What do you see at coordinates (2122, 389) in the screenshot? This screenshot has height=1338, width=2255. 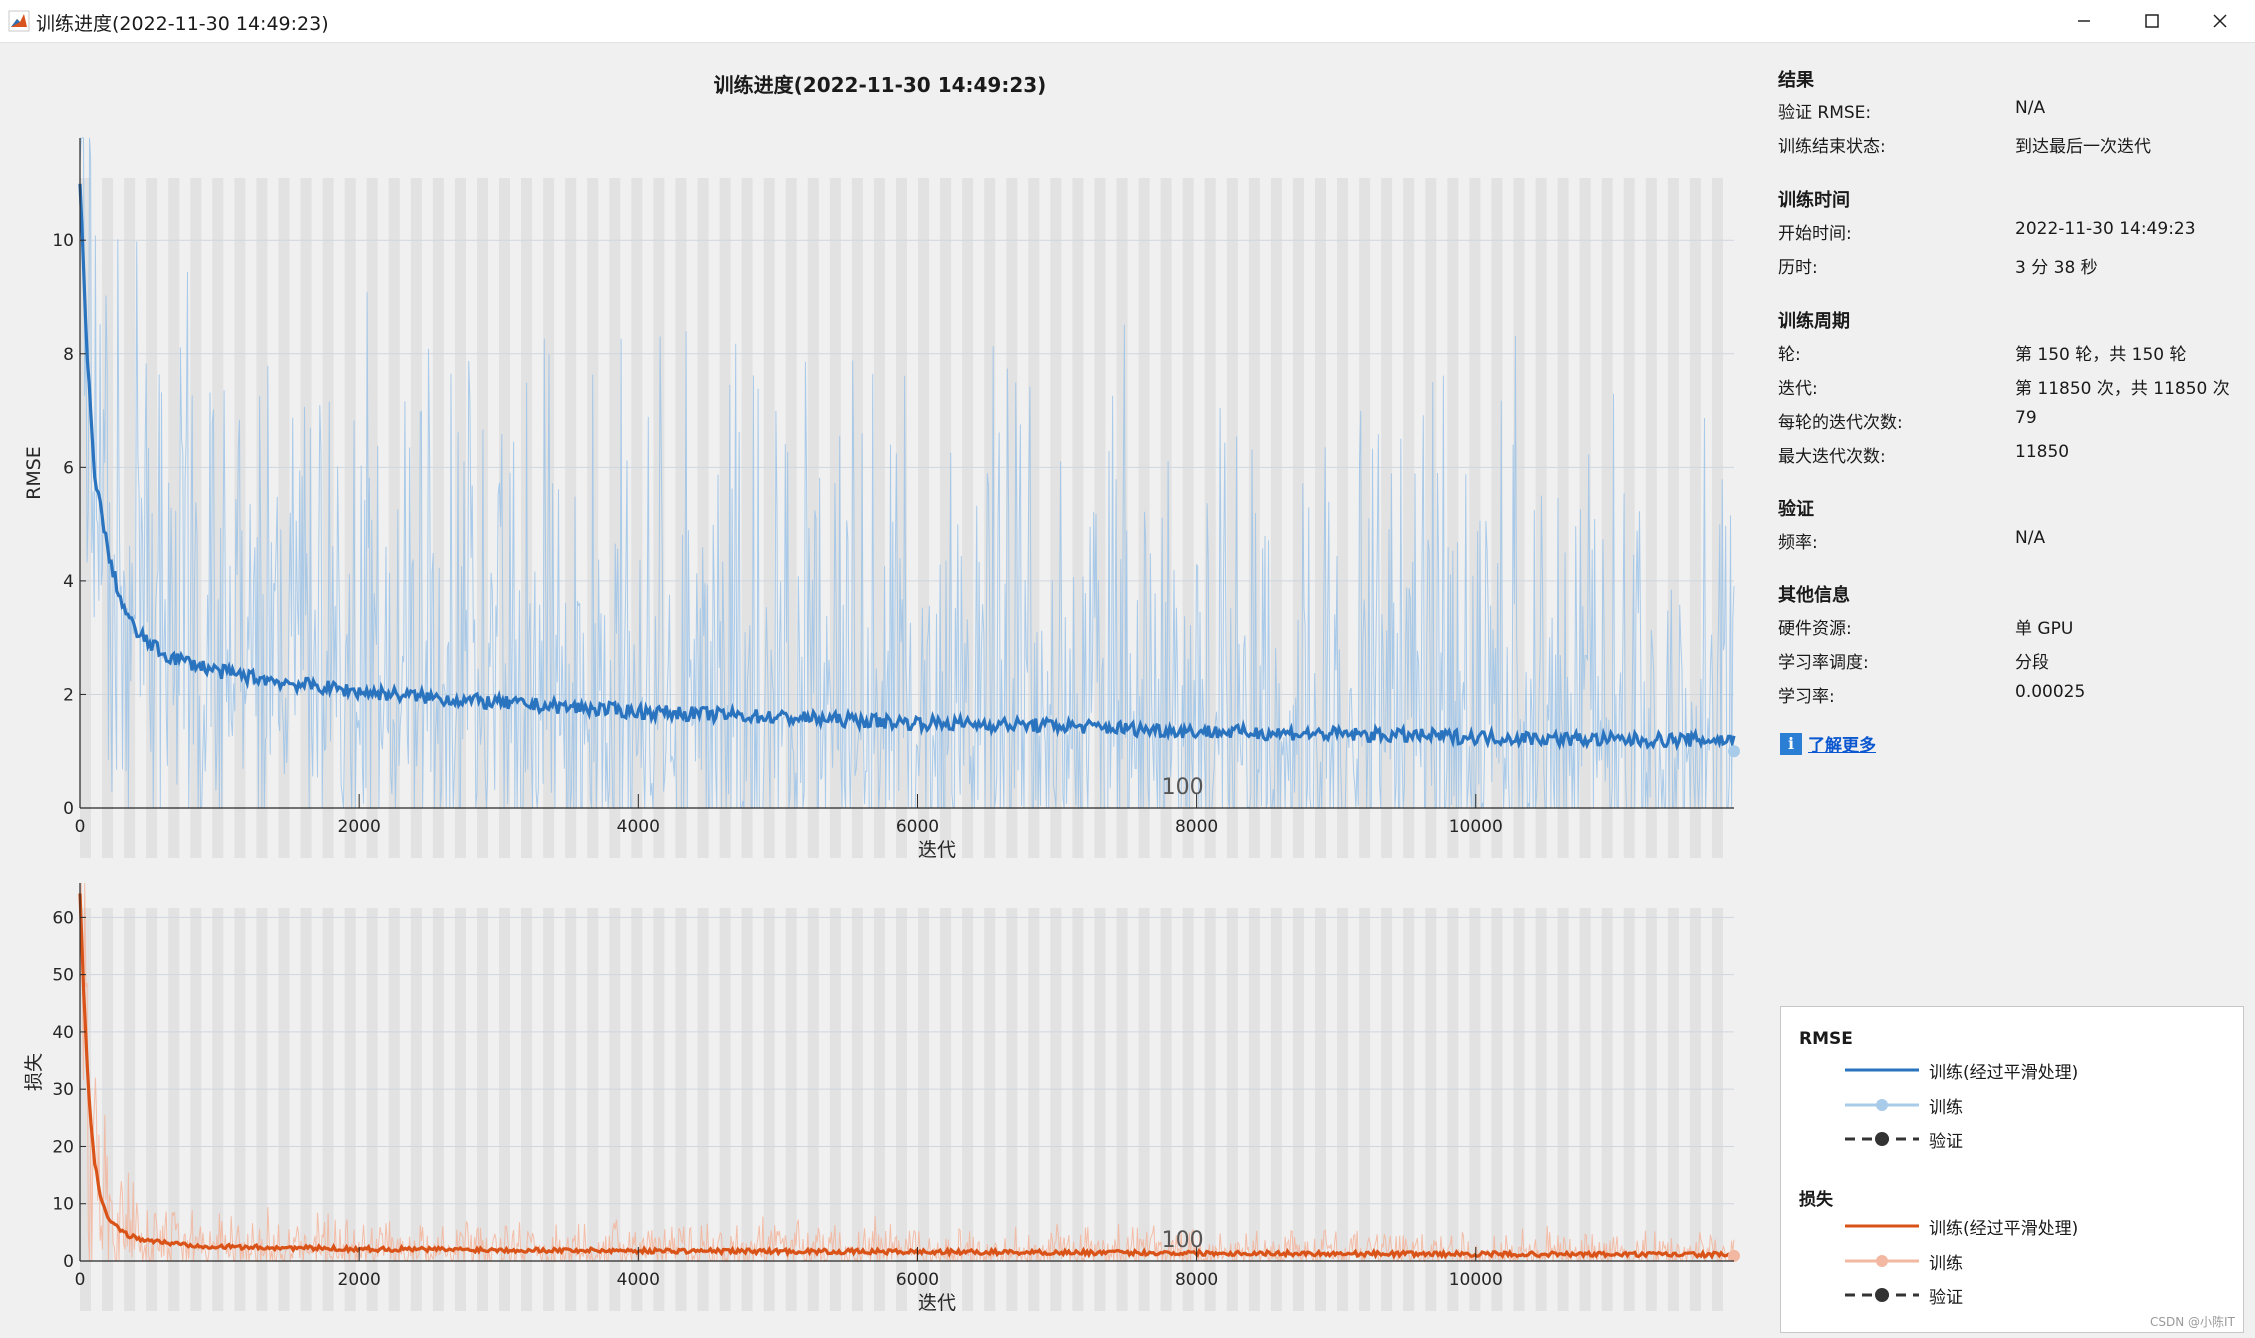 I see `iteration-value: 第 11850 次，共 11850 次` at bounding box center [2122, 389].